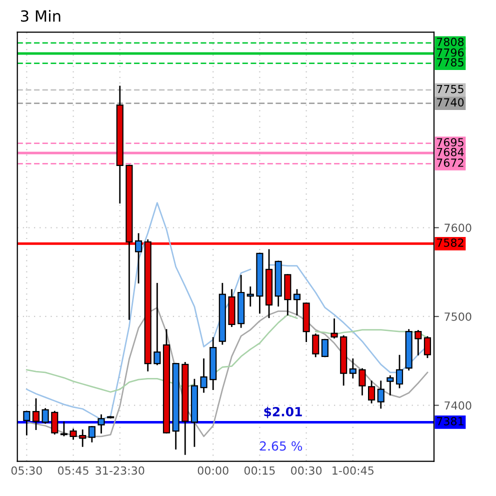  I want to click on x-tick-label: 05:45, so click(73, 470).